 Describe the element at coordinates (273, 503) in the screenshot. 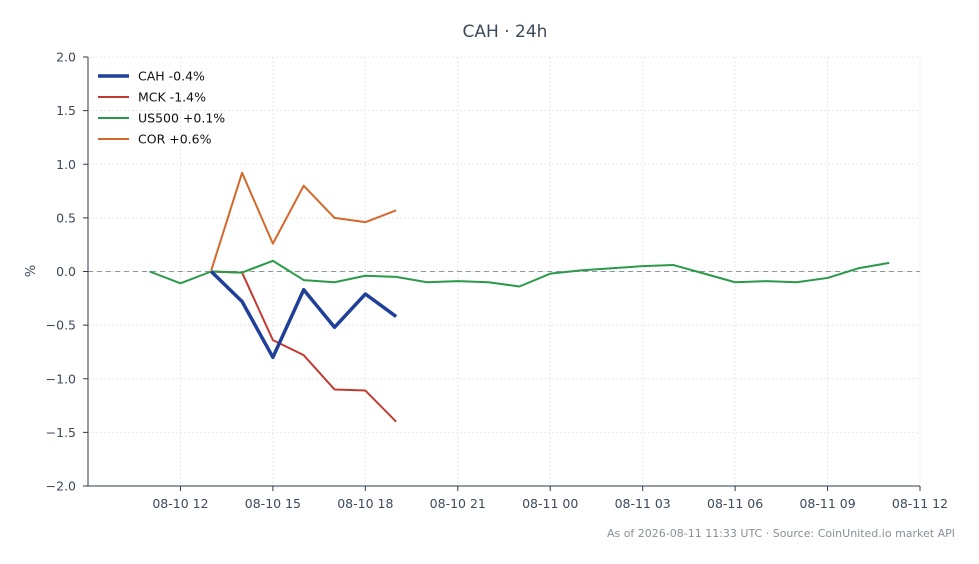

I see `x-tick-label: 08-10 15` at that location.